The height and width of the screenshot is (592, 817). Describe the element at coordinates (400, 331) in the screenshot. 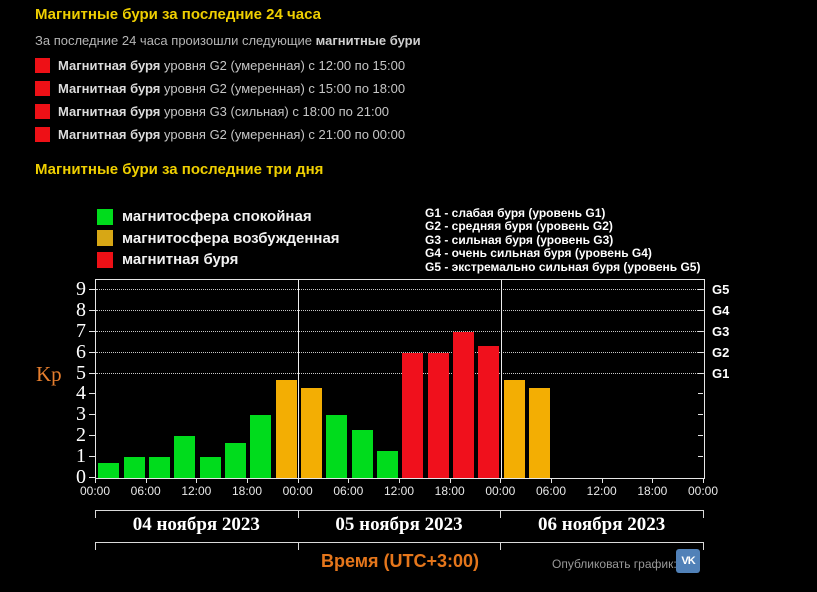

I see `gridline-kp7` at that location.